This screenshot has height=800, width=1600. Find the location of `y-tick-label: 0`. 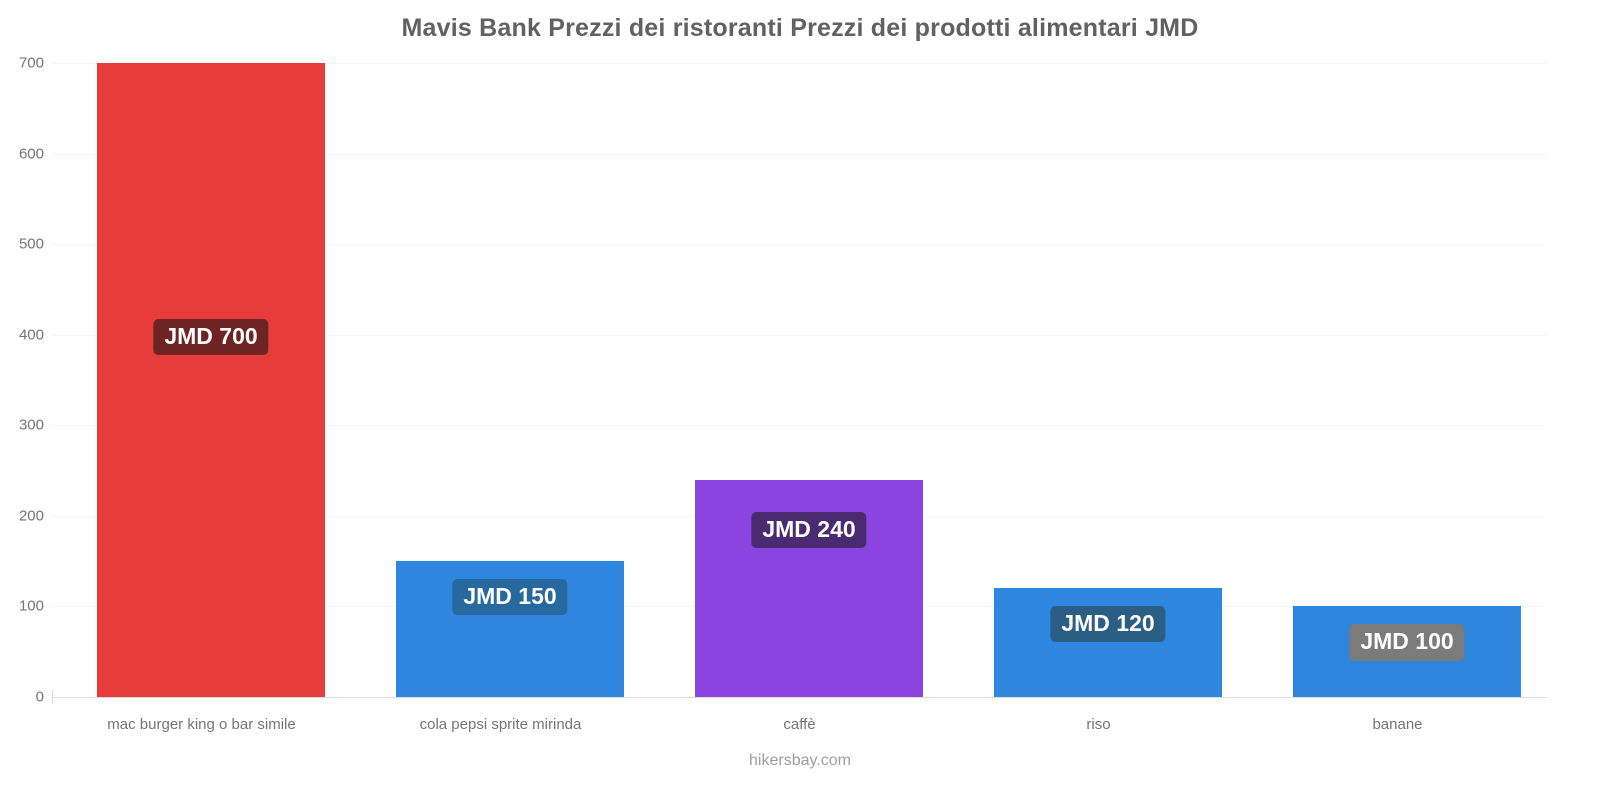

y-tick-label: 0 is located at coordinates (39, 697).